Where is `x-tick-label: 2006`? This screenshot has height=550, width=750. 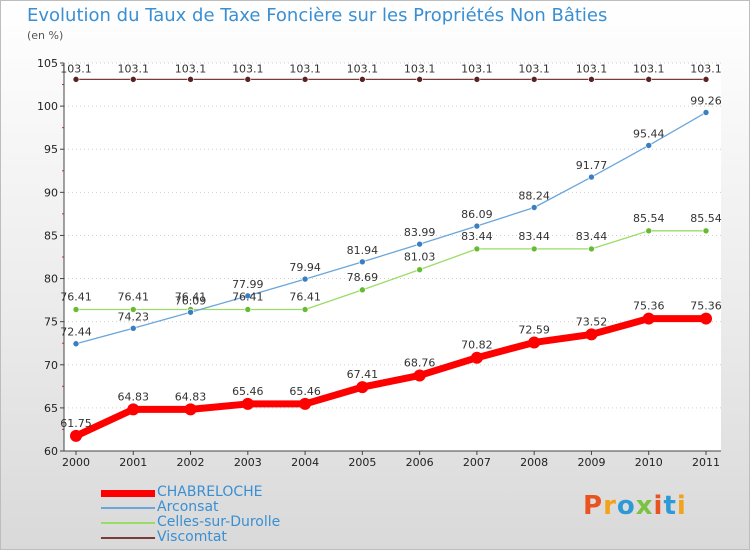
x-tick-label: 2006 is located at coordinates (420, 462).